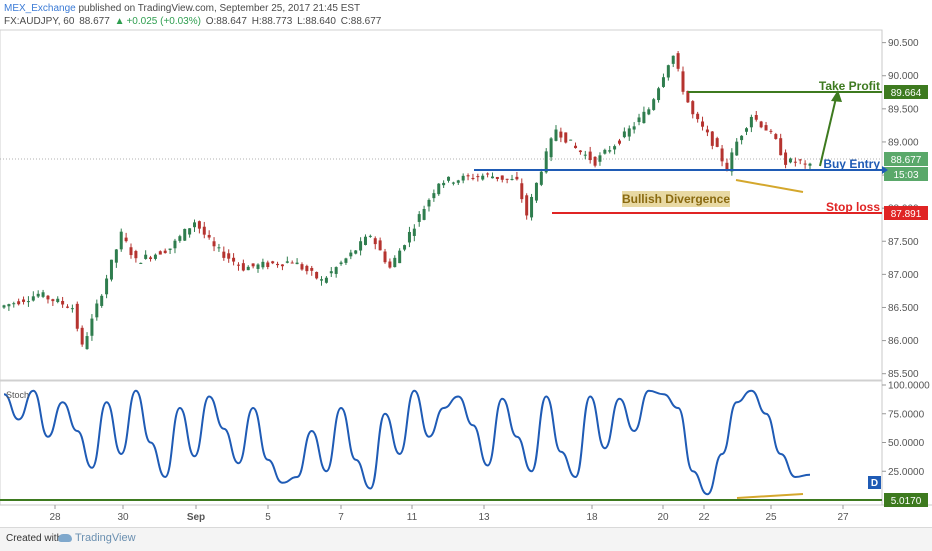 The image size is (932, 551). What do you see at coordinates (119, 21) in the screenshot?
I see `up-triangle-icon: ▲` at bounding box center [119, 21].